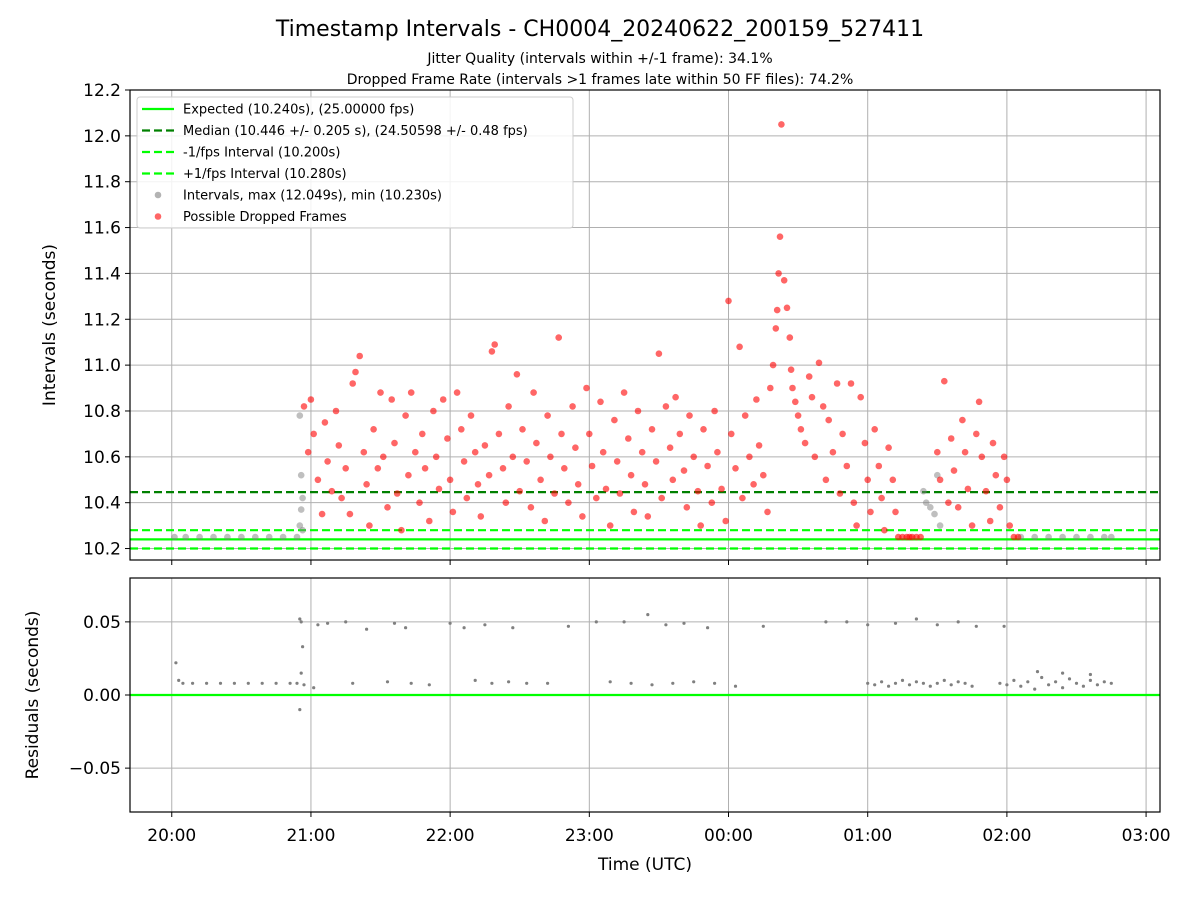 Image resolution: width=1200 pixels, height=900 pixels. What do you see at coordinates (644, 865) in the screenshot?
I see `x-axis-label: Time (UTC)` at bounding box center [644, 865].